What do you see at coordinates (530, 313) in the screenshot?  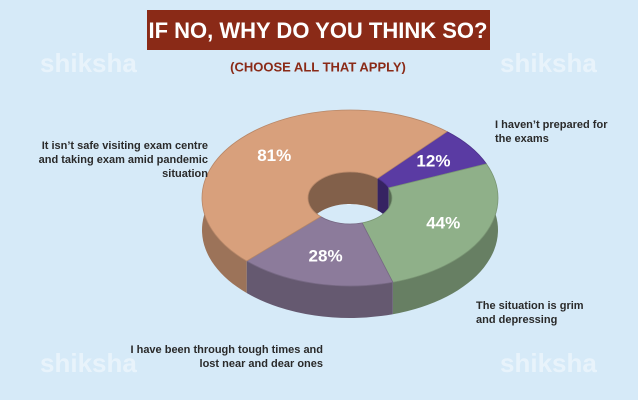 I see `category-label: The situation is grim and depressing` at bounding box center [530, 313].